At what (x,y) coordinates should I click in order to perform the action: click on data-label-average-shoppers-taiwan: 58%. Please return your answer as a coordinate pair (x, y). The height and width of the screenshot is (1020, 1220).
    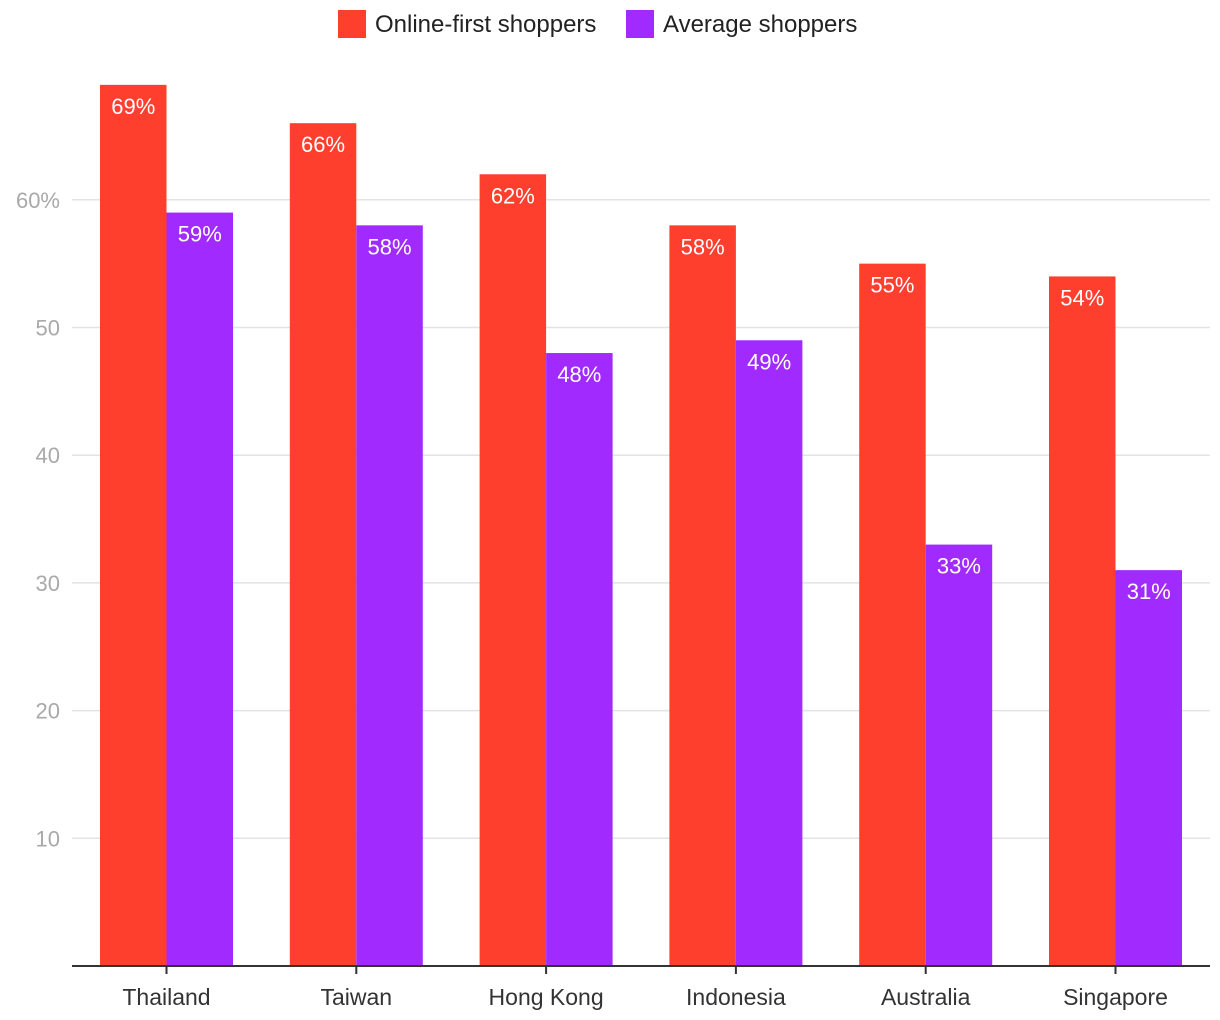
    Looking at the image, I should click on (390, 246).